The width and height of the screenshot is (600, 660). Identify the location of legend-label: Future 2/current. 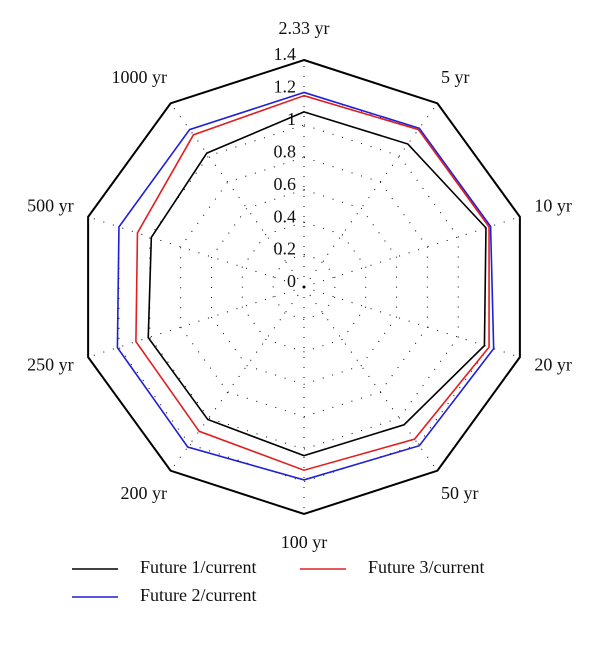
(198, 595).